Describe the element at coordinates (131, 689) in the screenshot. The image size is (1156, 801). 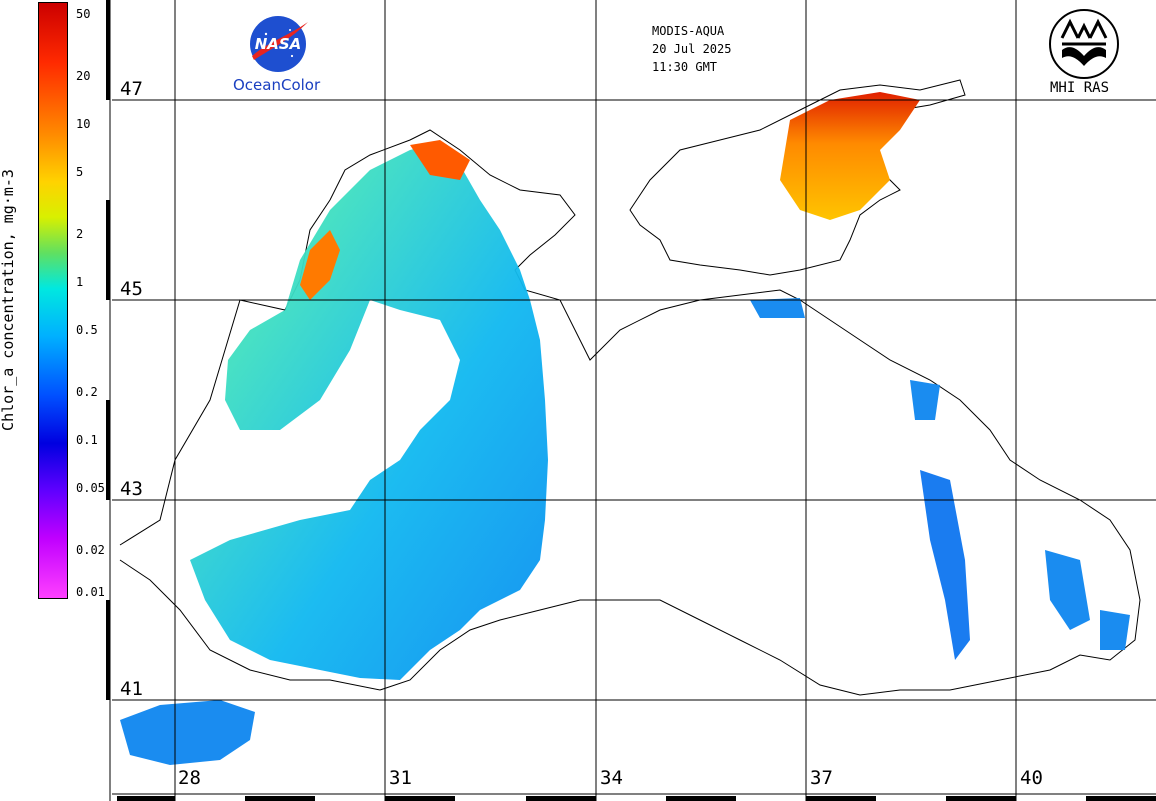
I see `lat-label-41: 41` at that location.